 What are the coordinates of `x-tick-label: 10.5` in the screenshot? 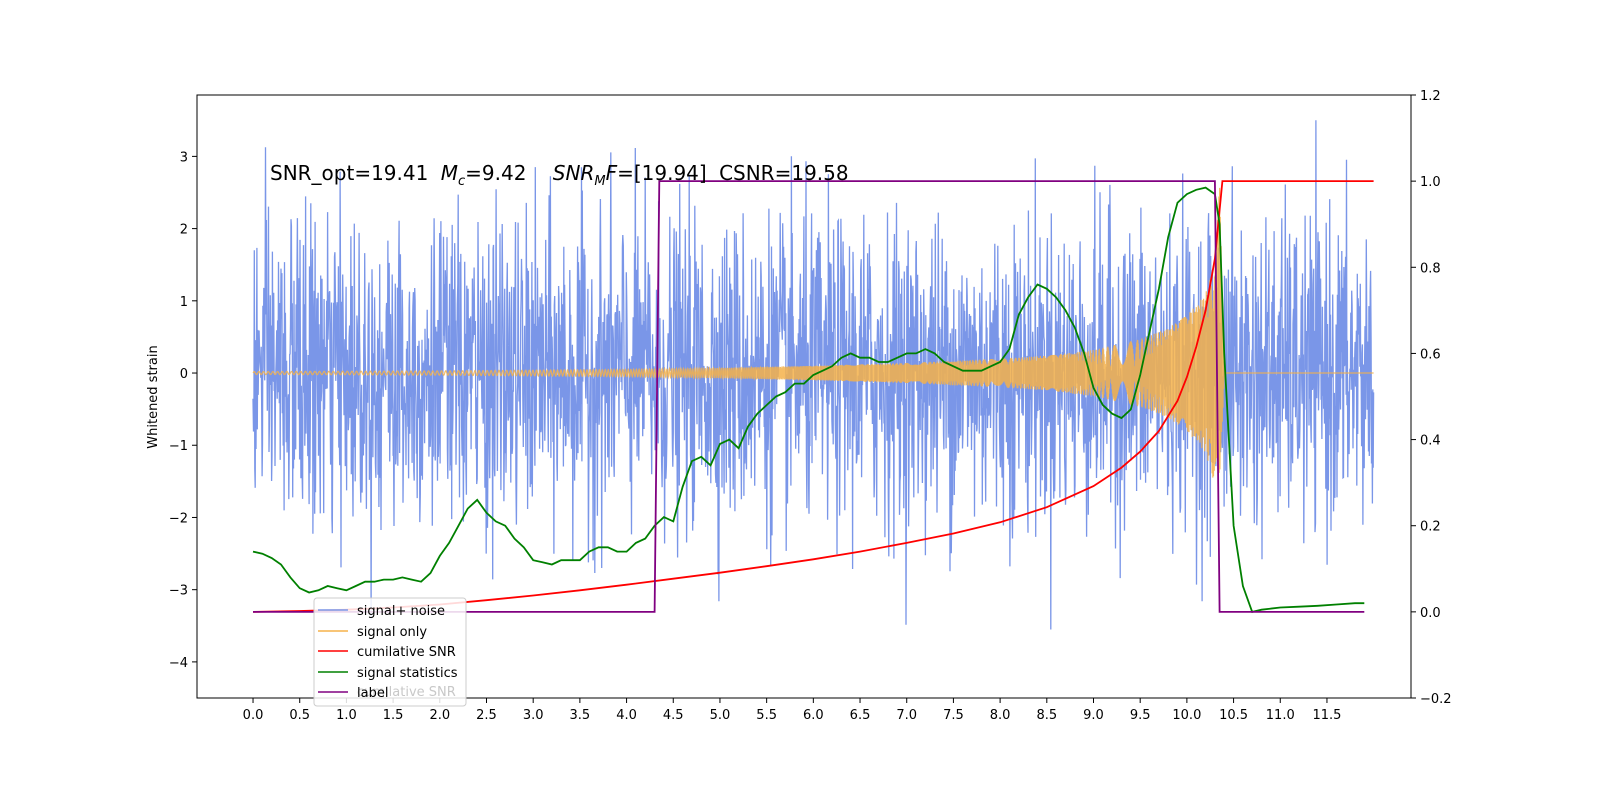 It's located at (1233, 715).